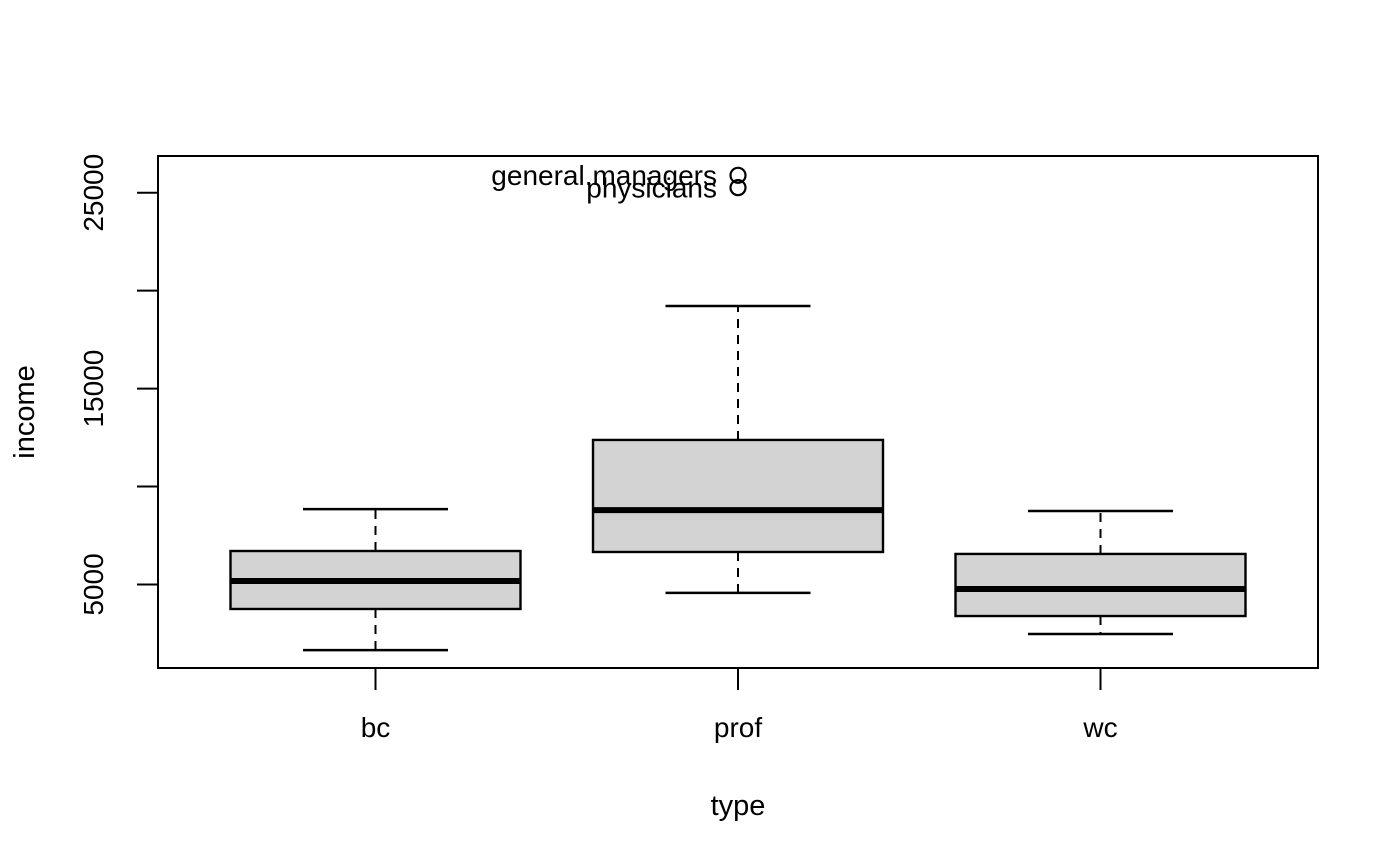 The image size is (1400, 866). Describe the element at coordinates (25, 412) in the screenshot. I see `y-axis-title: income` at that location.